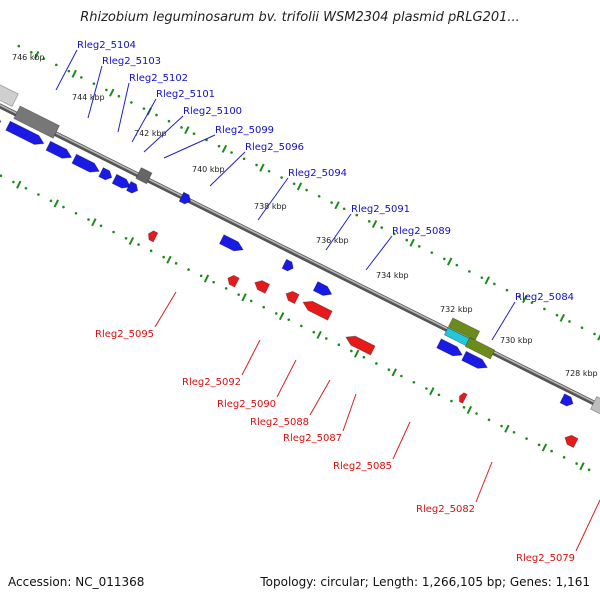 This screenshot has height=600, width=600. I want to click on forward-gene-label: Rleg2_5101, so click(185, 94).